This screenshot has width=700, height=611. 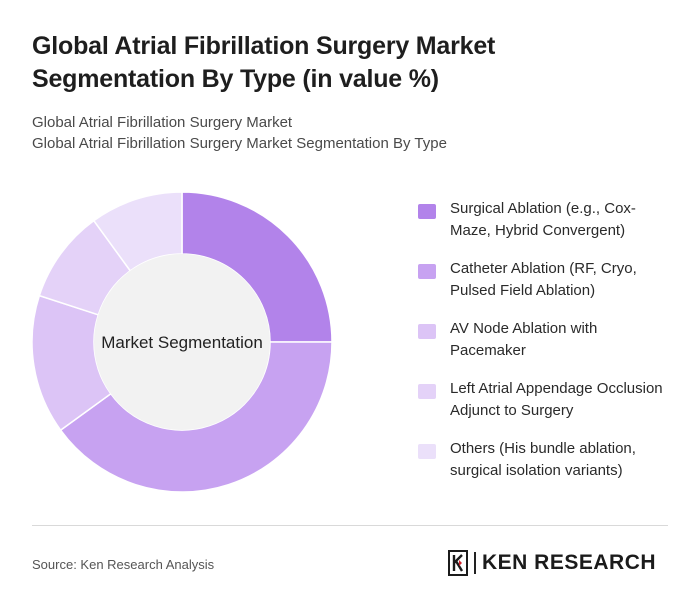 What do you see at coordinates (458, 563) in the screenshot?
I see `ken-research-k-logo-icon` at bounding box center [458, 563].